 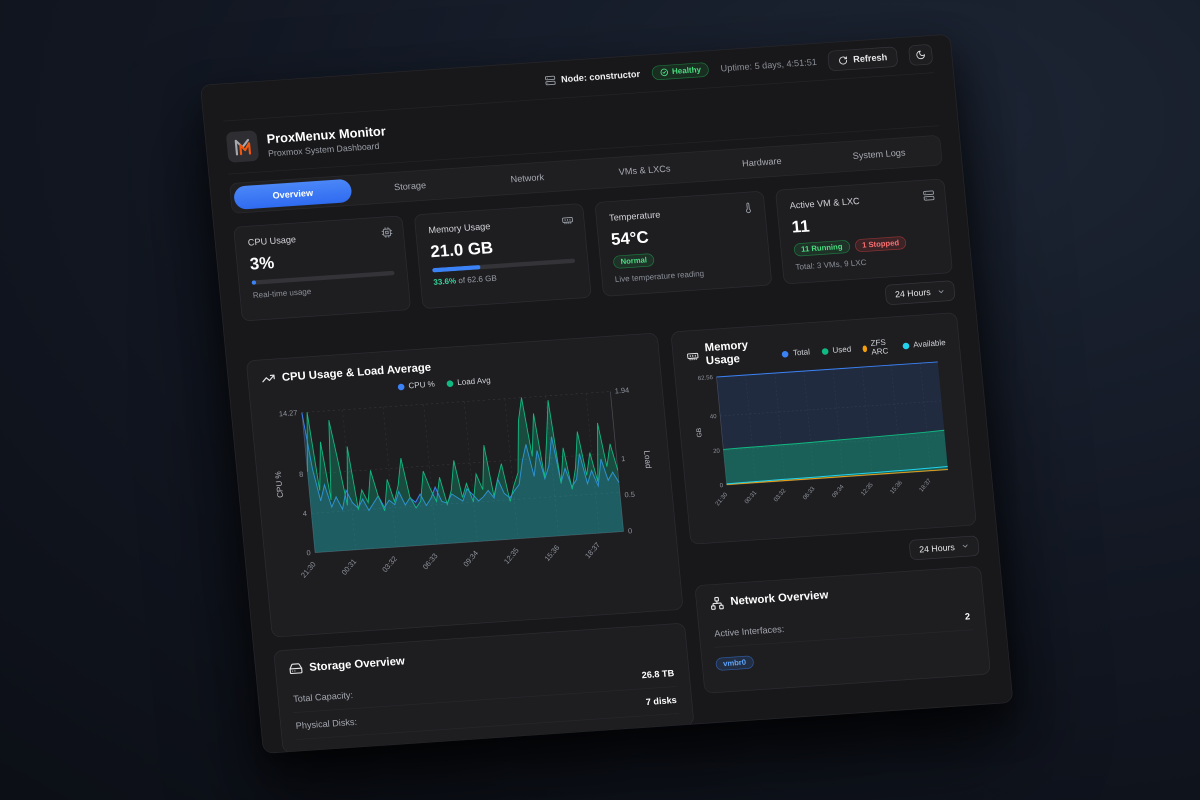 What do you see at coordinates (599, 314) in the screenshot?
I see `time-range-row: 24 Hours` at bounding box center [599, 314].